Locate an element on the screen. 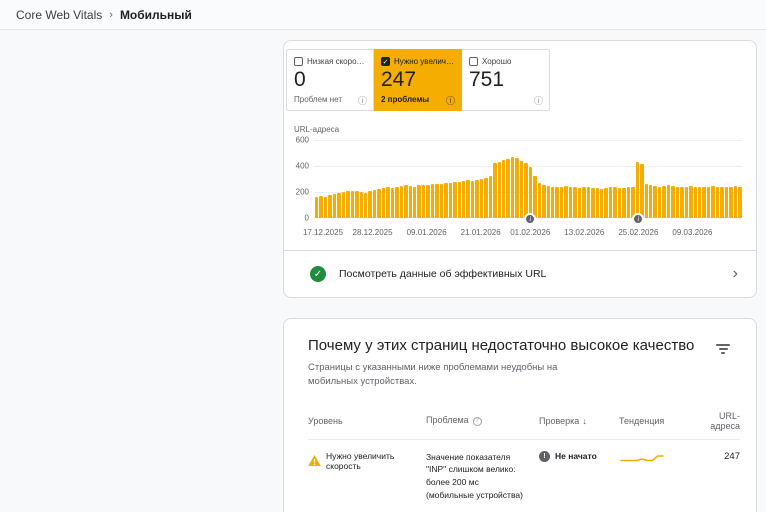  checkbox-needs-improvement: ✓ is located at coordinates (385, 61).